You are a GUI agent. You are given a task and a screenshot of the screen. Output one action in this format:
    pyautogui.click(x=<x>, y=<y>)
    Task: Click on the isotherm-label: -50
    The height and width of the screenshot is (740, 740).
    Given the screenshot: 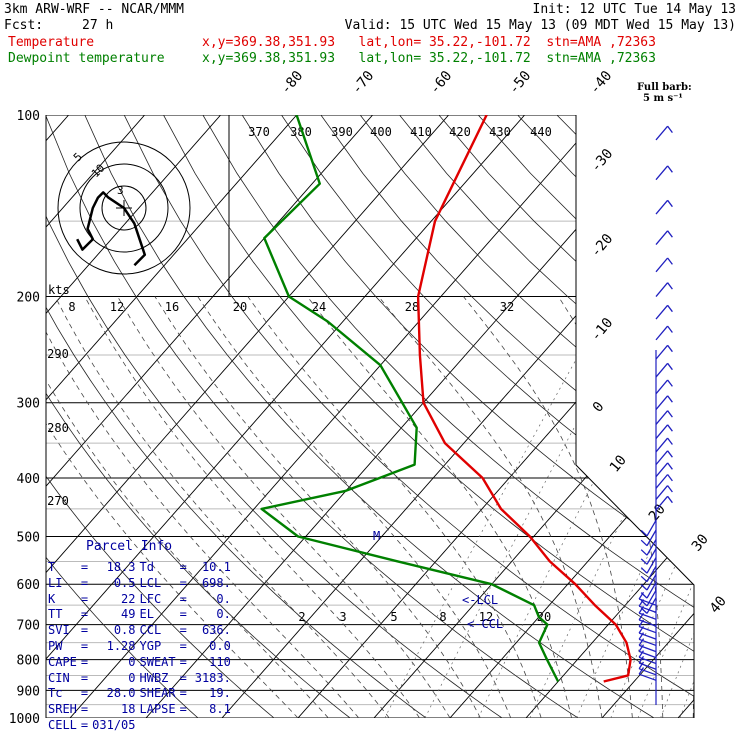 What is the action you would take?
    pyautogui.click(x=520, y=83)
    